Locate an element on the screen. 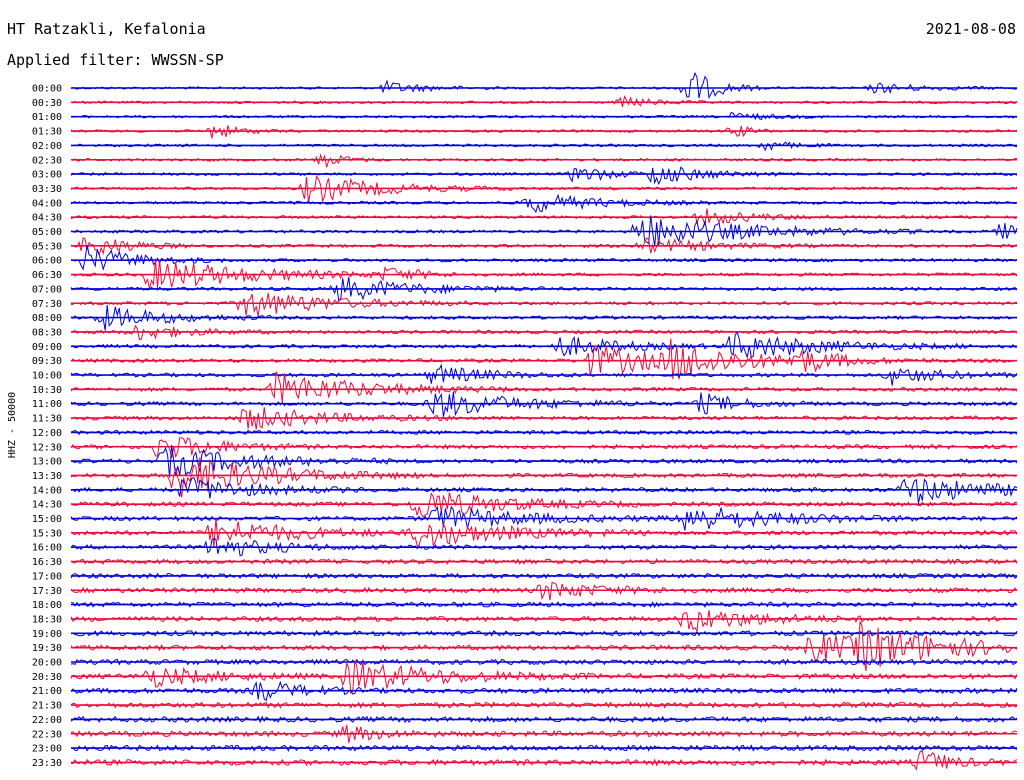 This screenshot has width=1024, height=780. row-time-label: 13:00 is located at coordinates (47, 462).